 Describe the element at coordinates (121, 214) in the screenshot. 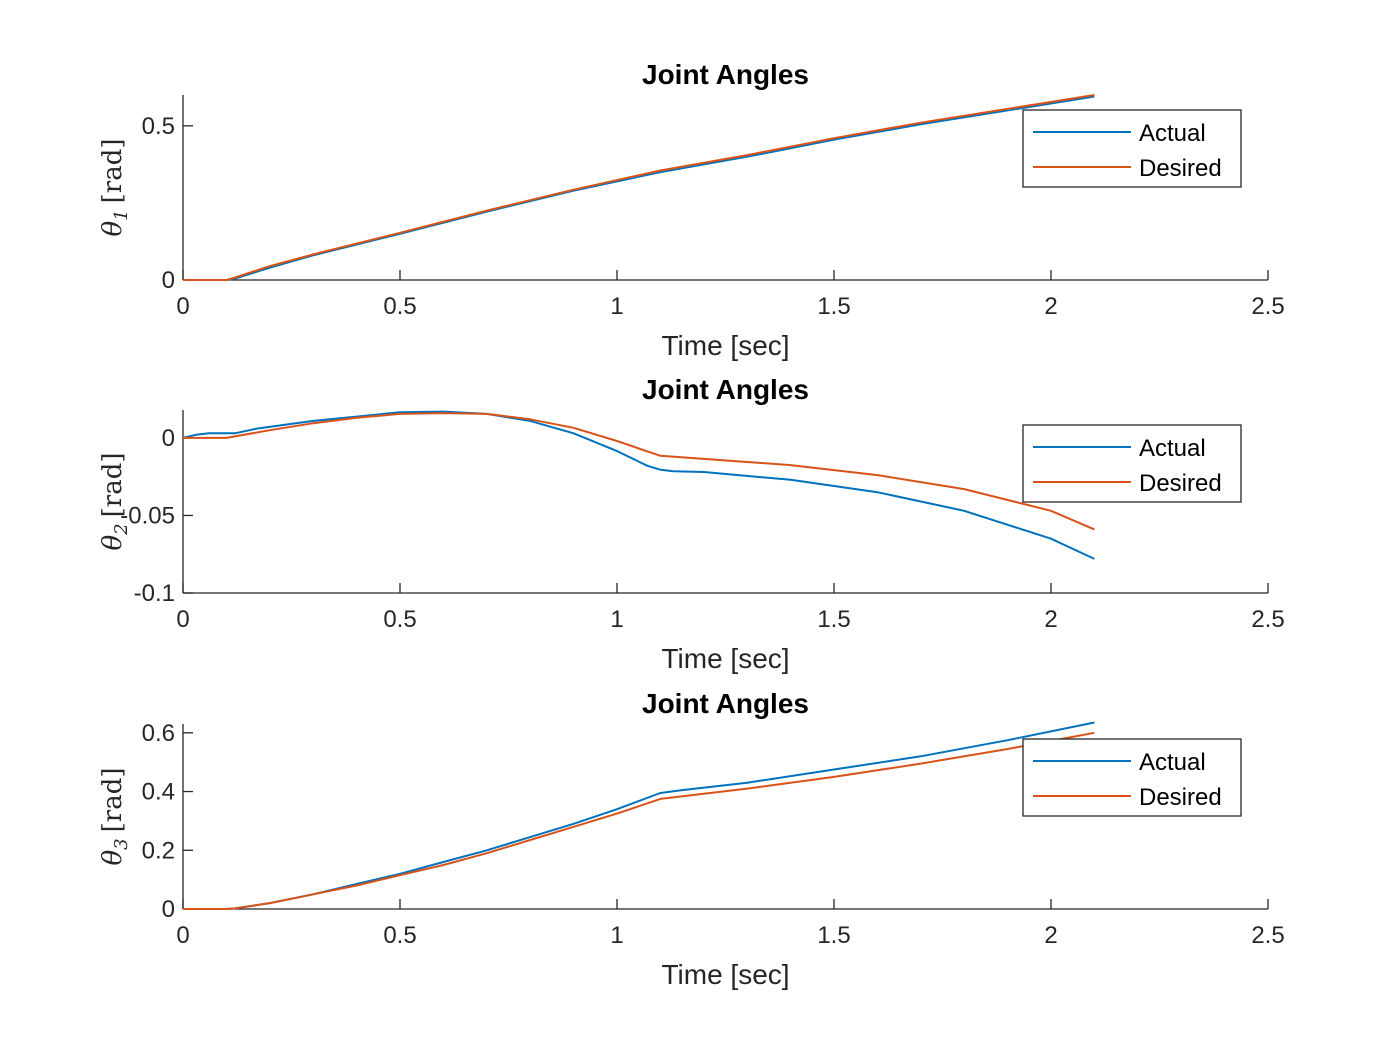

I see `y-label-subscript: 1` at that location.